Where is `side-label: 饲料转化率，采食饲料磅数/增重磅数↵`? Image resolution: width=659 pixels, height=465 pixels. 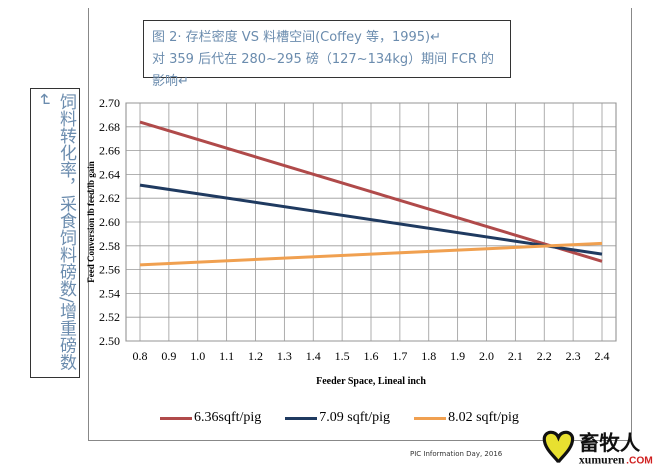 side-label: 饲料转化率，采食饲料磅数/增重磅数↵ is located at coordinates (55, 233).